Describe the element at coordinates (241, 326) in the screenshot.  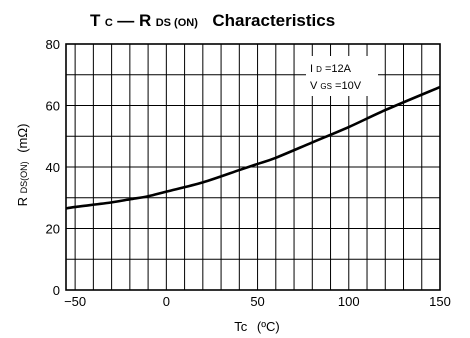
I see `x-axis-main: Tc` at that location.